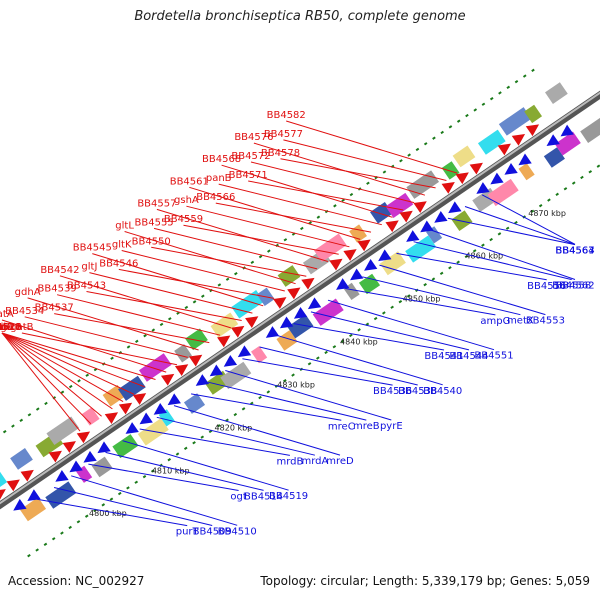 This screenshot has width=600, height=600. Describe the element at coordinates (391, 426) in the screenshot. I see `reverse-gene-label: pyrE` at that location.